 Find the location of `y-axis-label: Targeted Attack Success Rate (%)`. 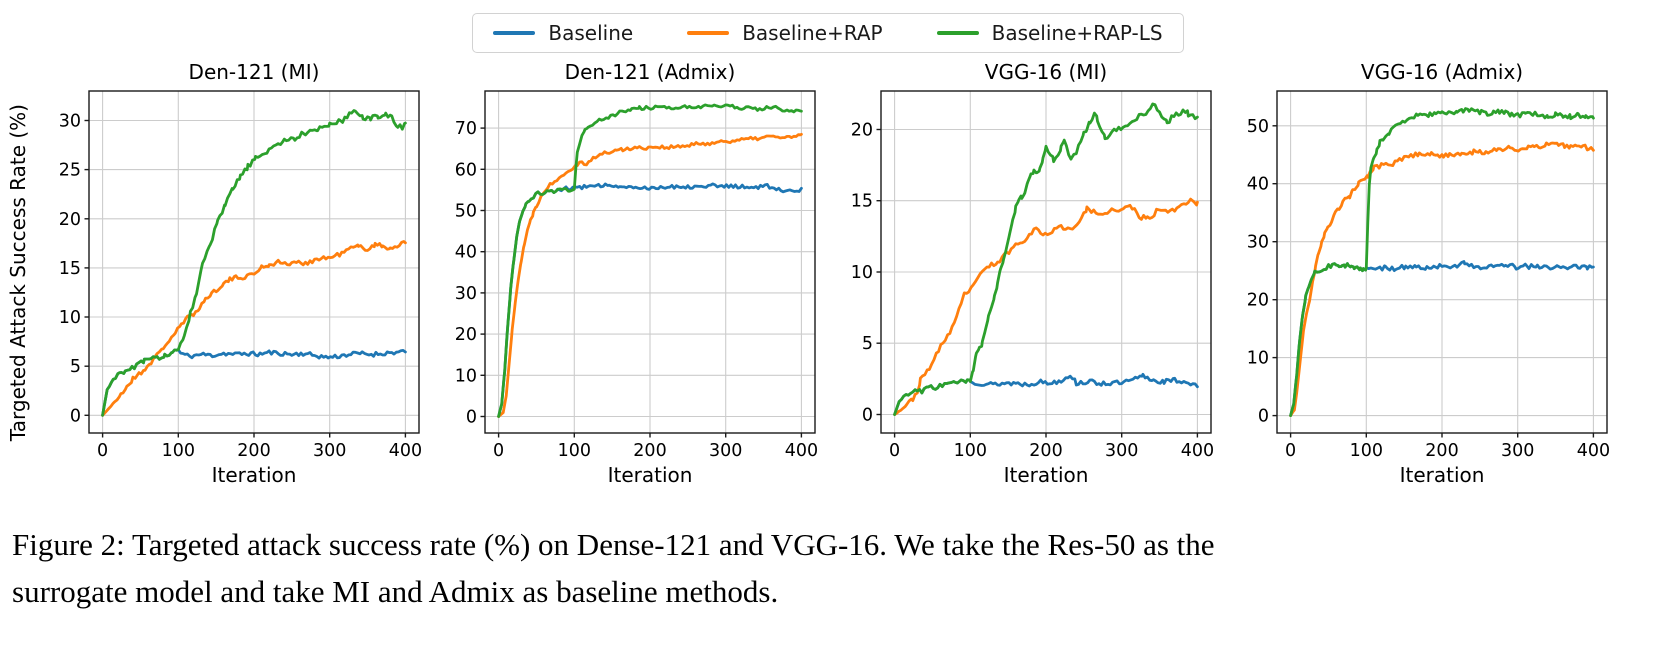

y-axis-label: Targeted Attack Success Rate (%) is located at coordinates (18, 273).